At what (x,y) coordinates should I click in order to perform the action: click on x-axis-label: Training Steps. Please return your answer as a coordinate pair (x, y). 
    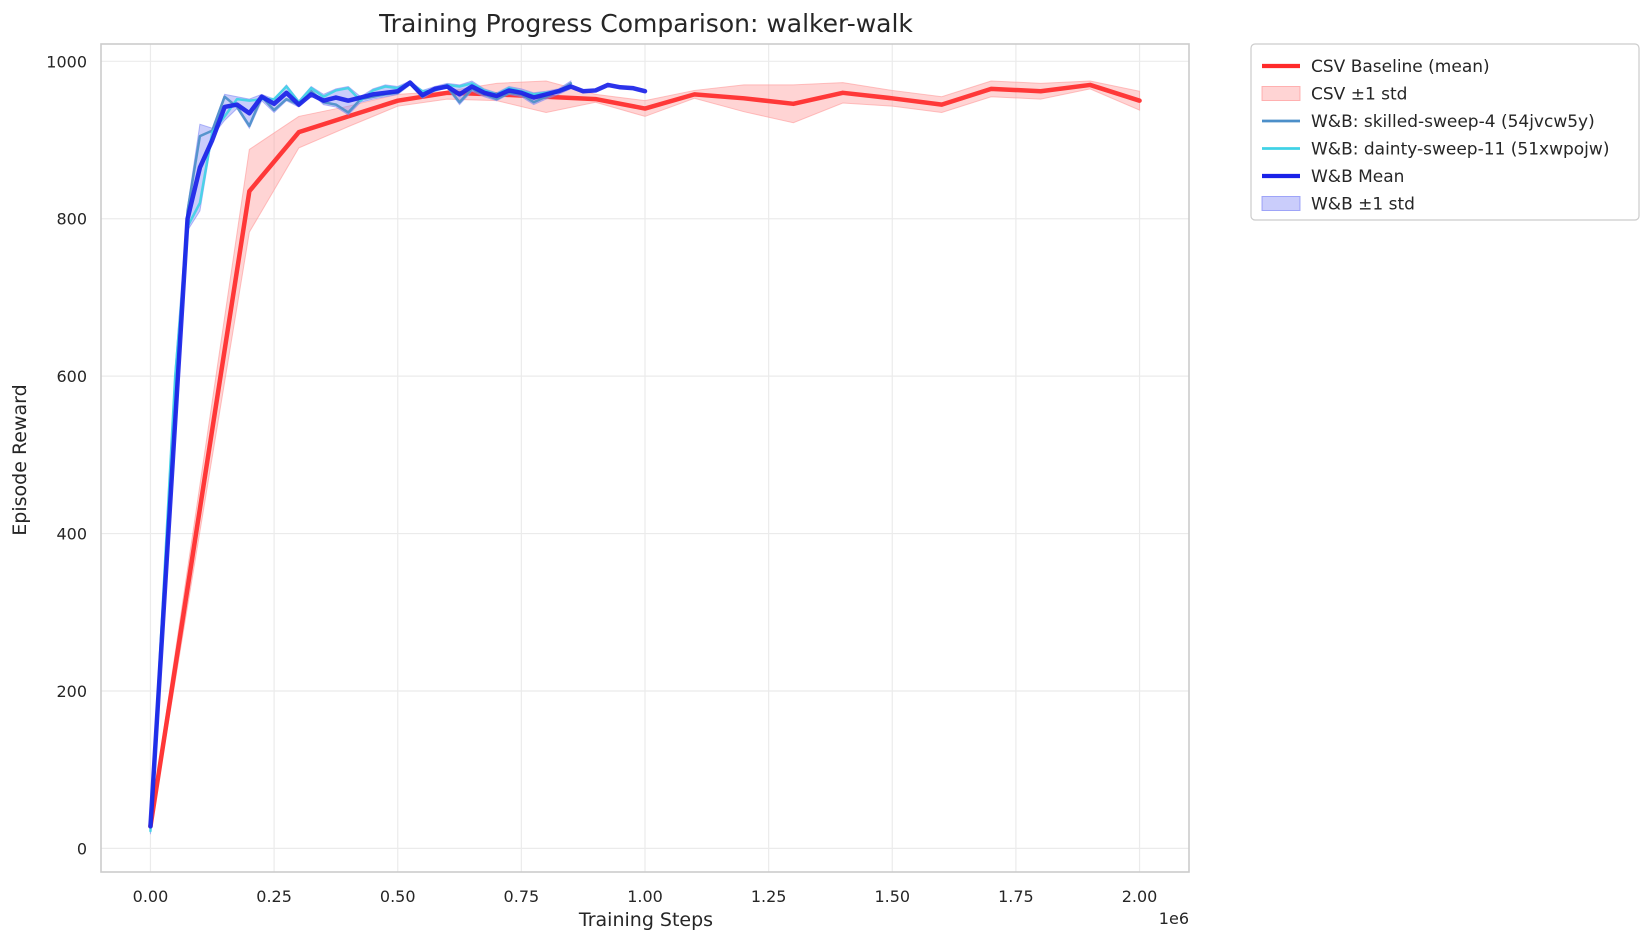
    Looking at the image, I should click on (645, 920).